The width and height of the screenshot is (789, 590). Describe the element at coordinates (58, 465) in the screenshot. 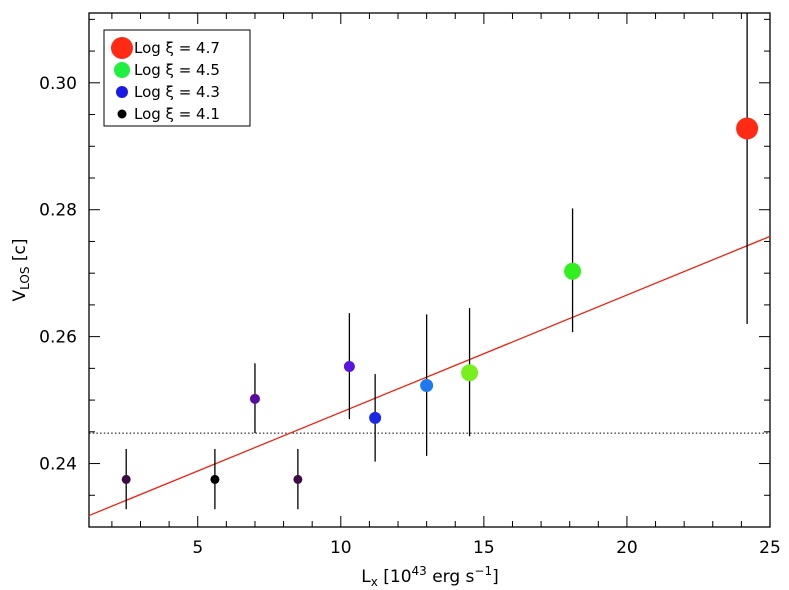

I see `y-tick-label: 0.24` at that location.